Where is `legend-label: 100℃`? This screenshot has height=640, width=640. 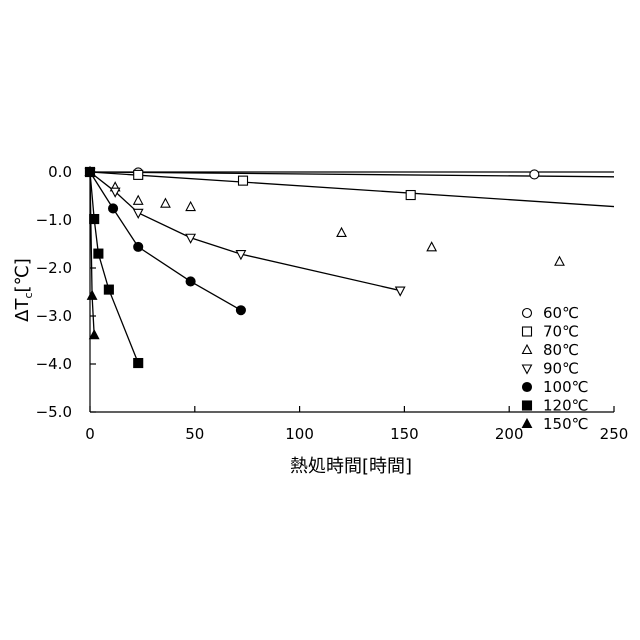
legend-label: 100℃ is located at coordinates (565, 387).